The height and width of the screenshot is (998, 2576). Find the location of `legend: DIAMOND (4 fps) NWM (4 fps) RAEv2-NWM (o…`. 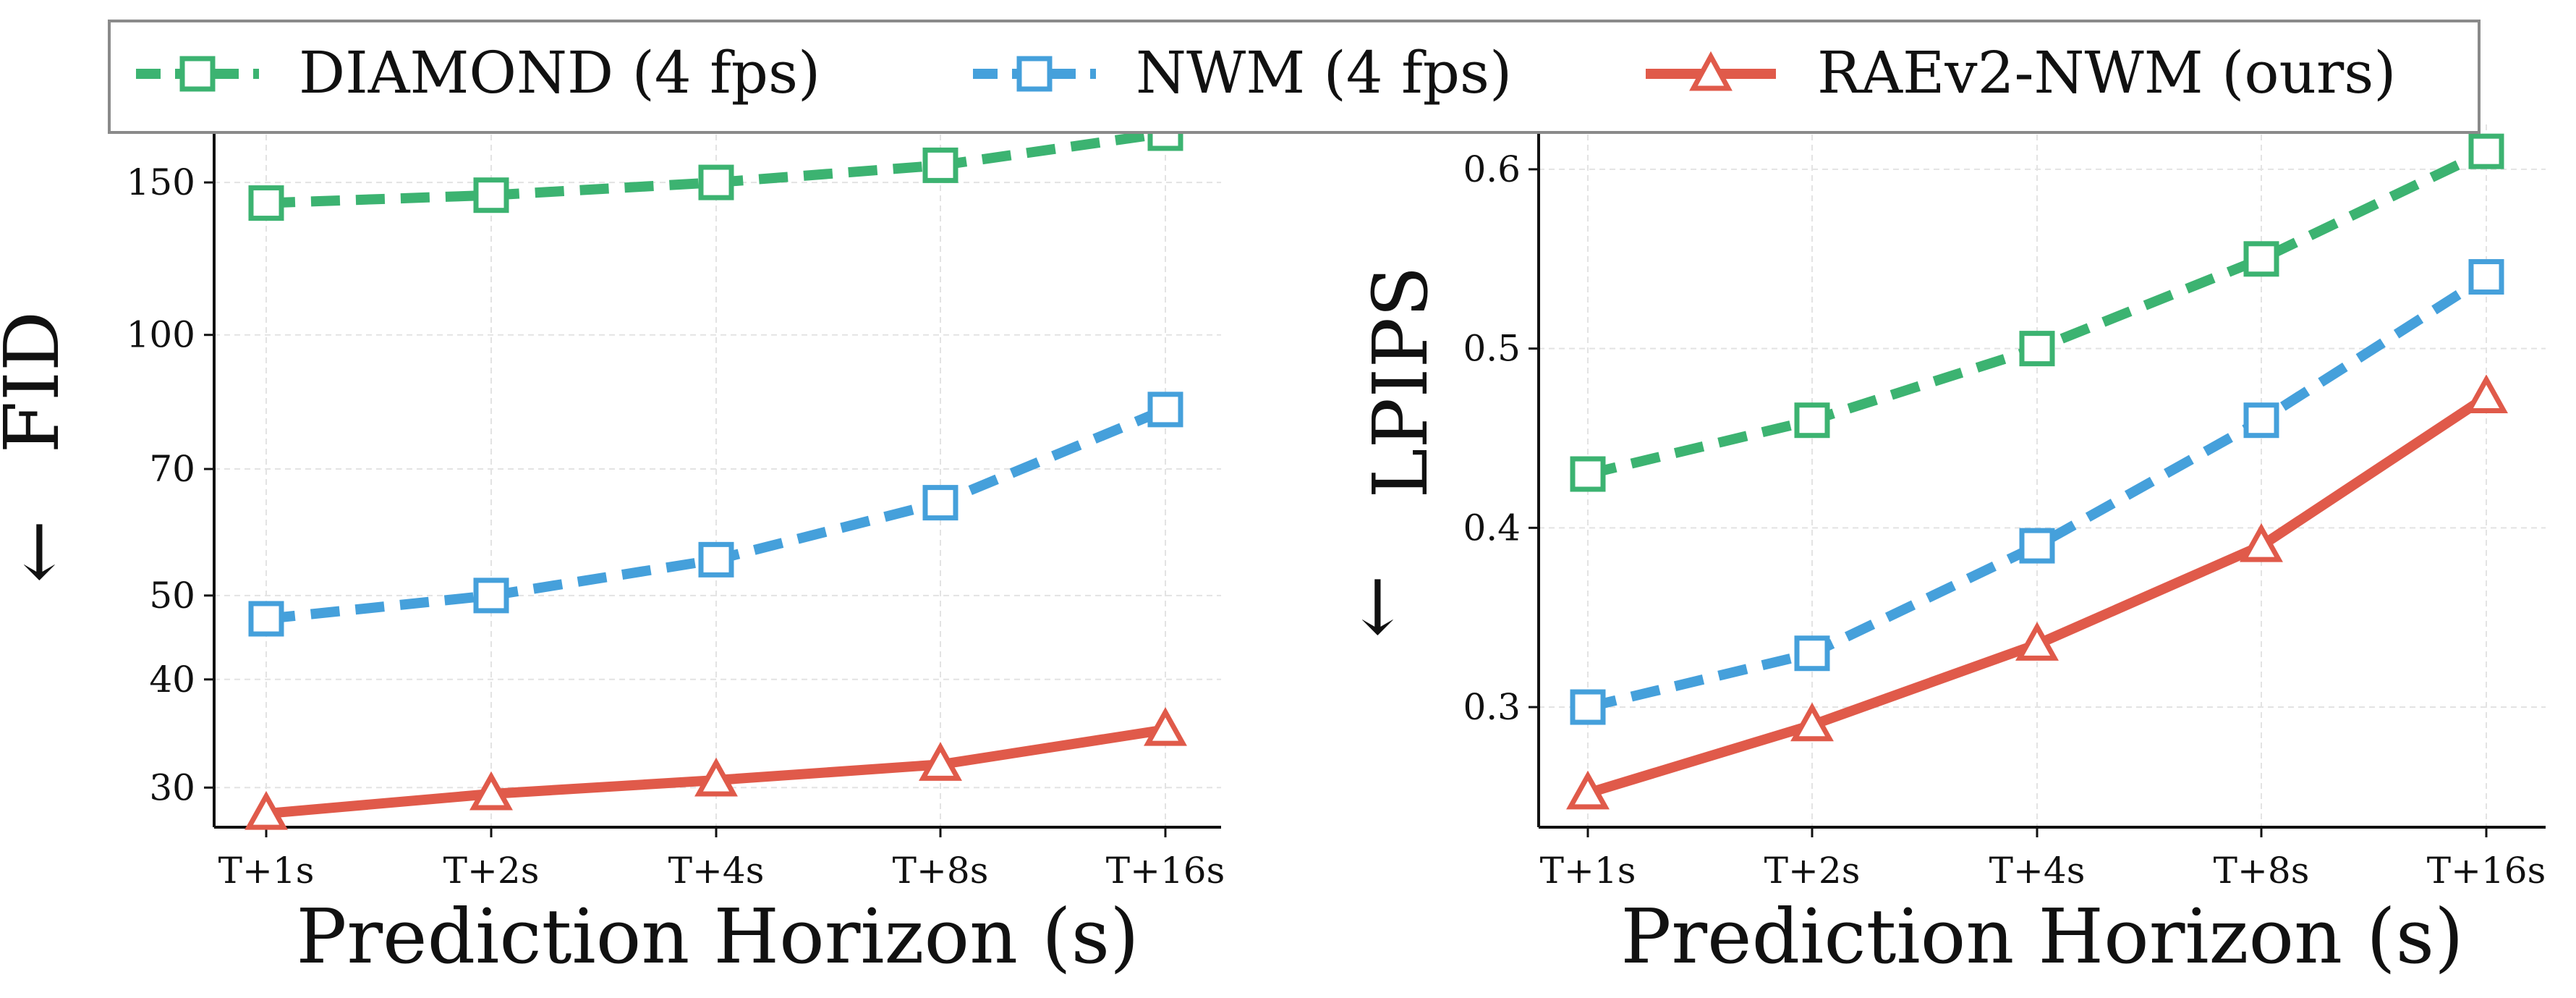

legend: DIAMOND (4 fps) NWM (4 fps) RAEv2-NWM (o… is located at coordinates (1294, 77).